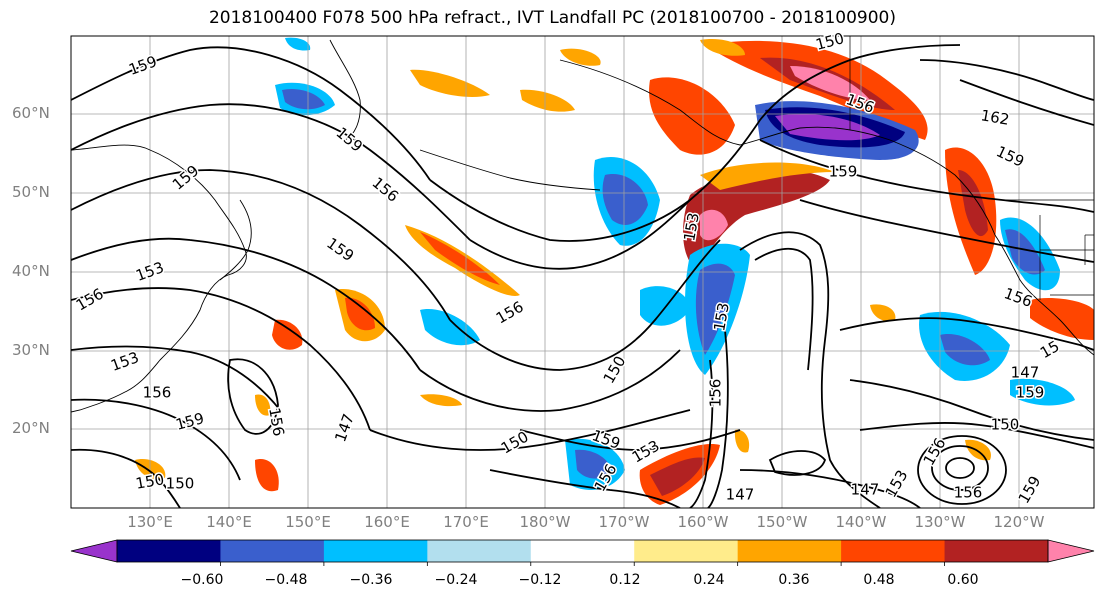 The height and width of the screenshot is (601, 1105). Describe the element at coordinates (387, 522) in the screenshot. I see `lon-label-160e: 160°E` at that location.